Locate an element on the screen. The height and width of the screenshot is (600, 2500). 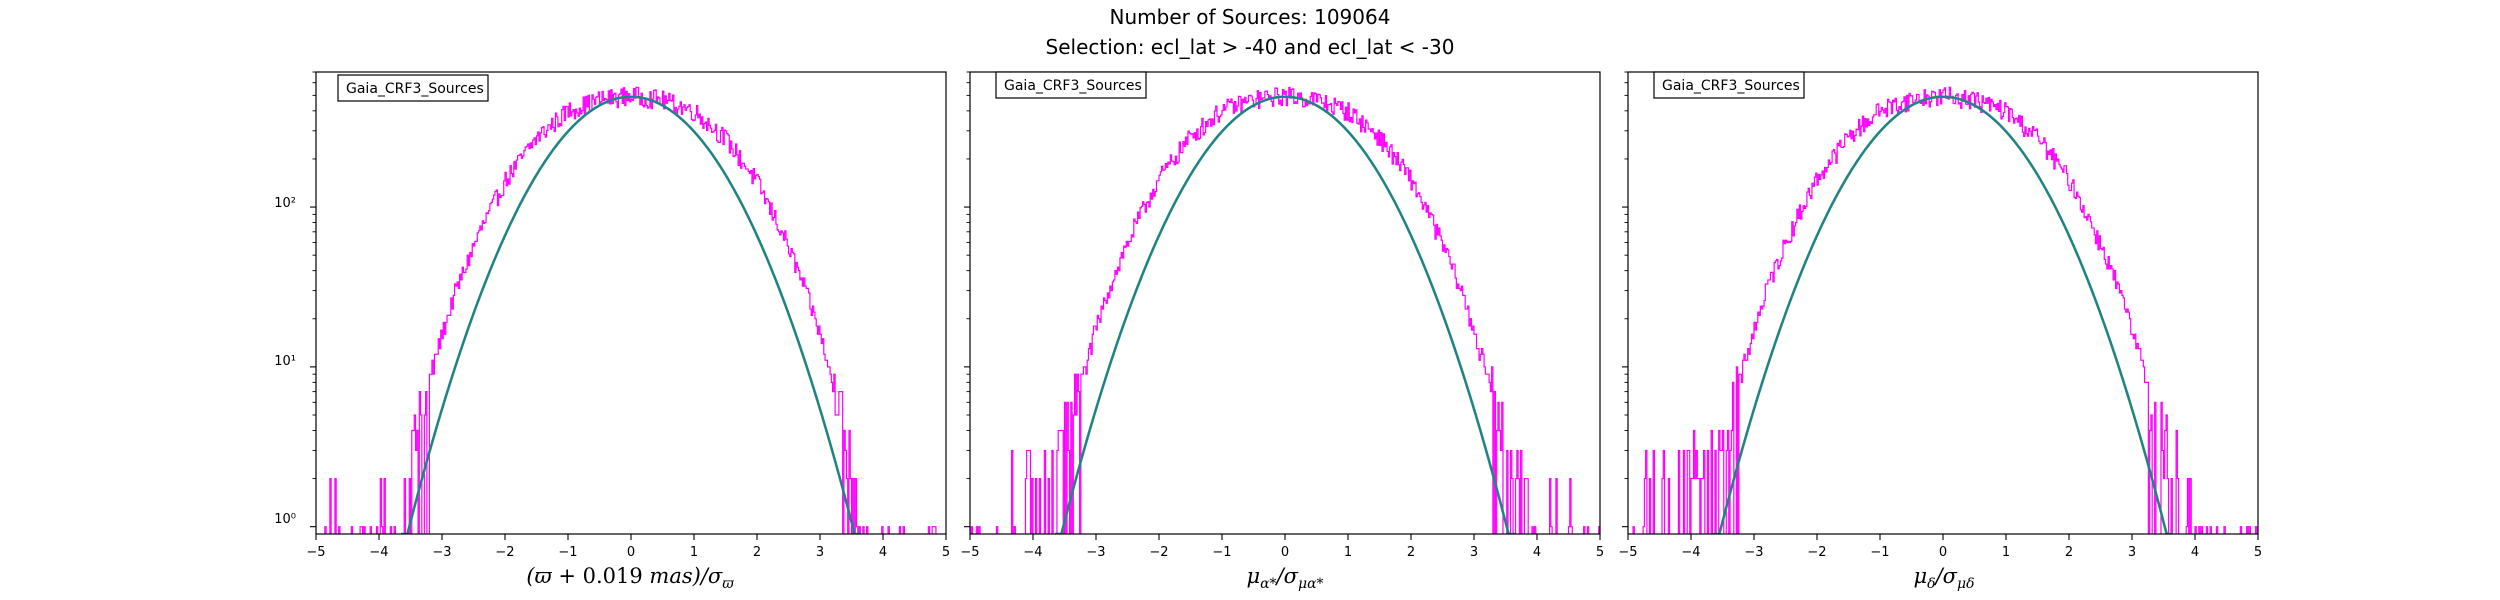
sigma-subscript: μα* is located at coordinates (1311, 584).